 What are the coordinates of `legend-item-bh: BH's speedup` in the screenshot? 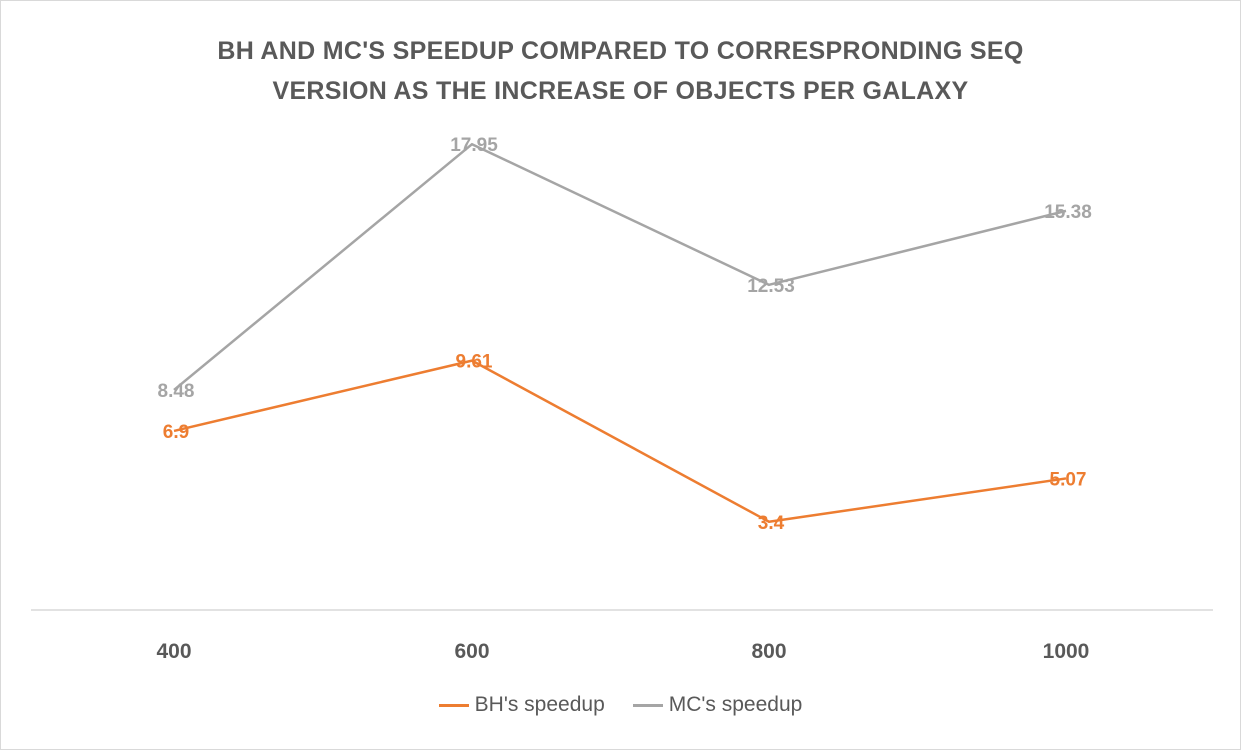 It's located at (521, 705).